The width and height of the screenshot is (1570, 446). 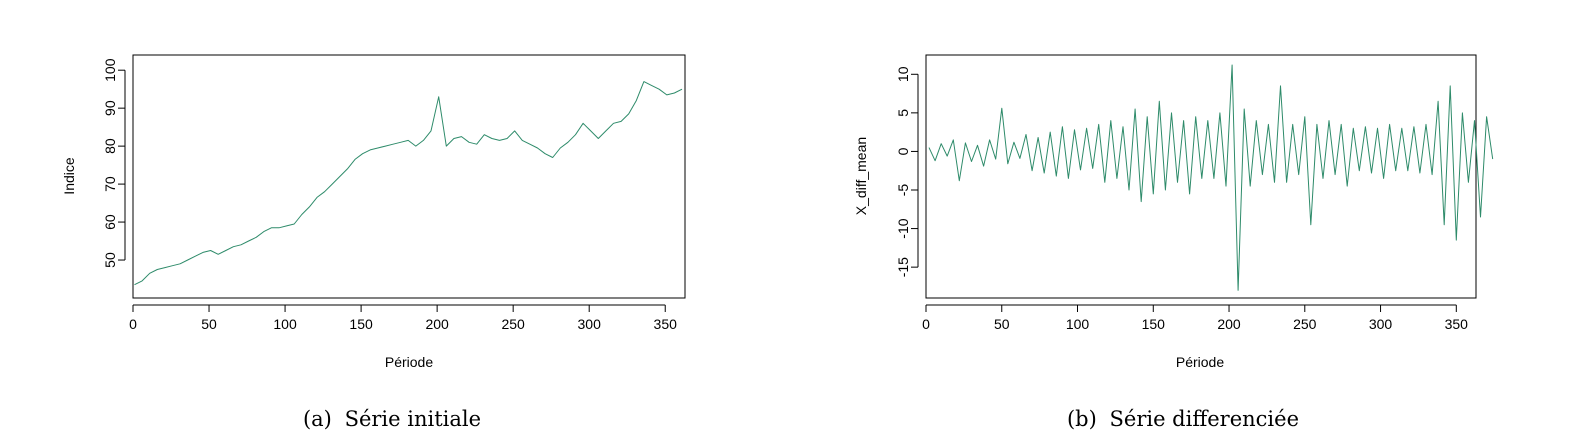 What do you see at coordinates (907, 171) in the screenshot?
I see `y-axis-ticks: -15 -10 -5 0 5 10` at bounding box center [907, 171].